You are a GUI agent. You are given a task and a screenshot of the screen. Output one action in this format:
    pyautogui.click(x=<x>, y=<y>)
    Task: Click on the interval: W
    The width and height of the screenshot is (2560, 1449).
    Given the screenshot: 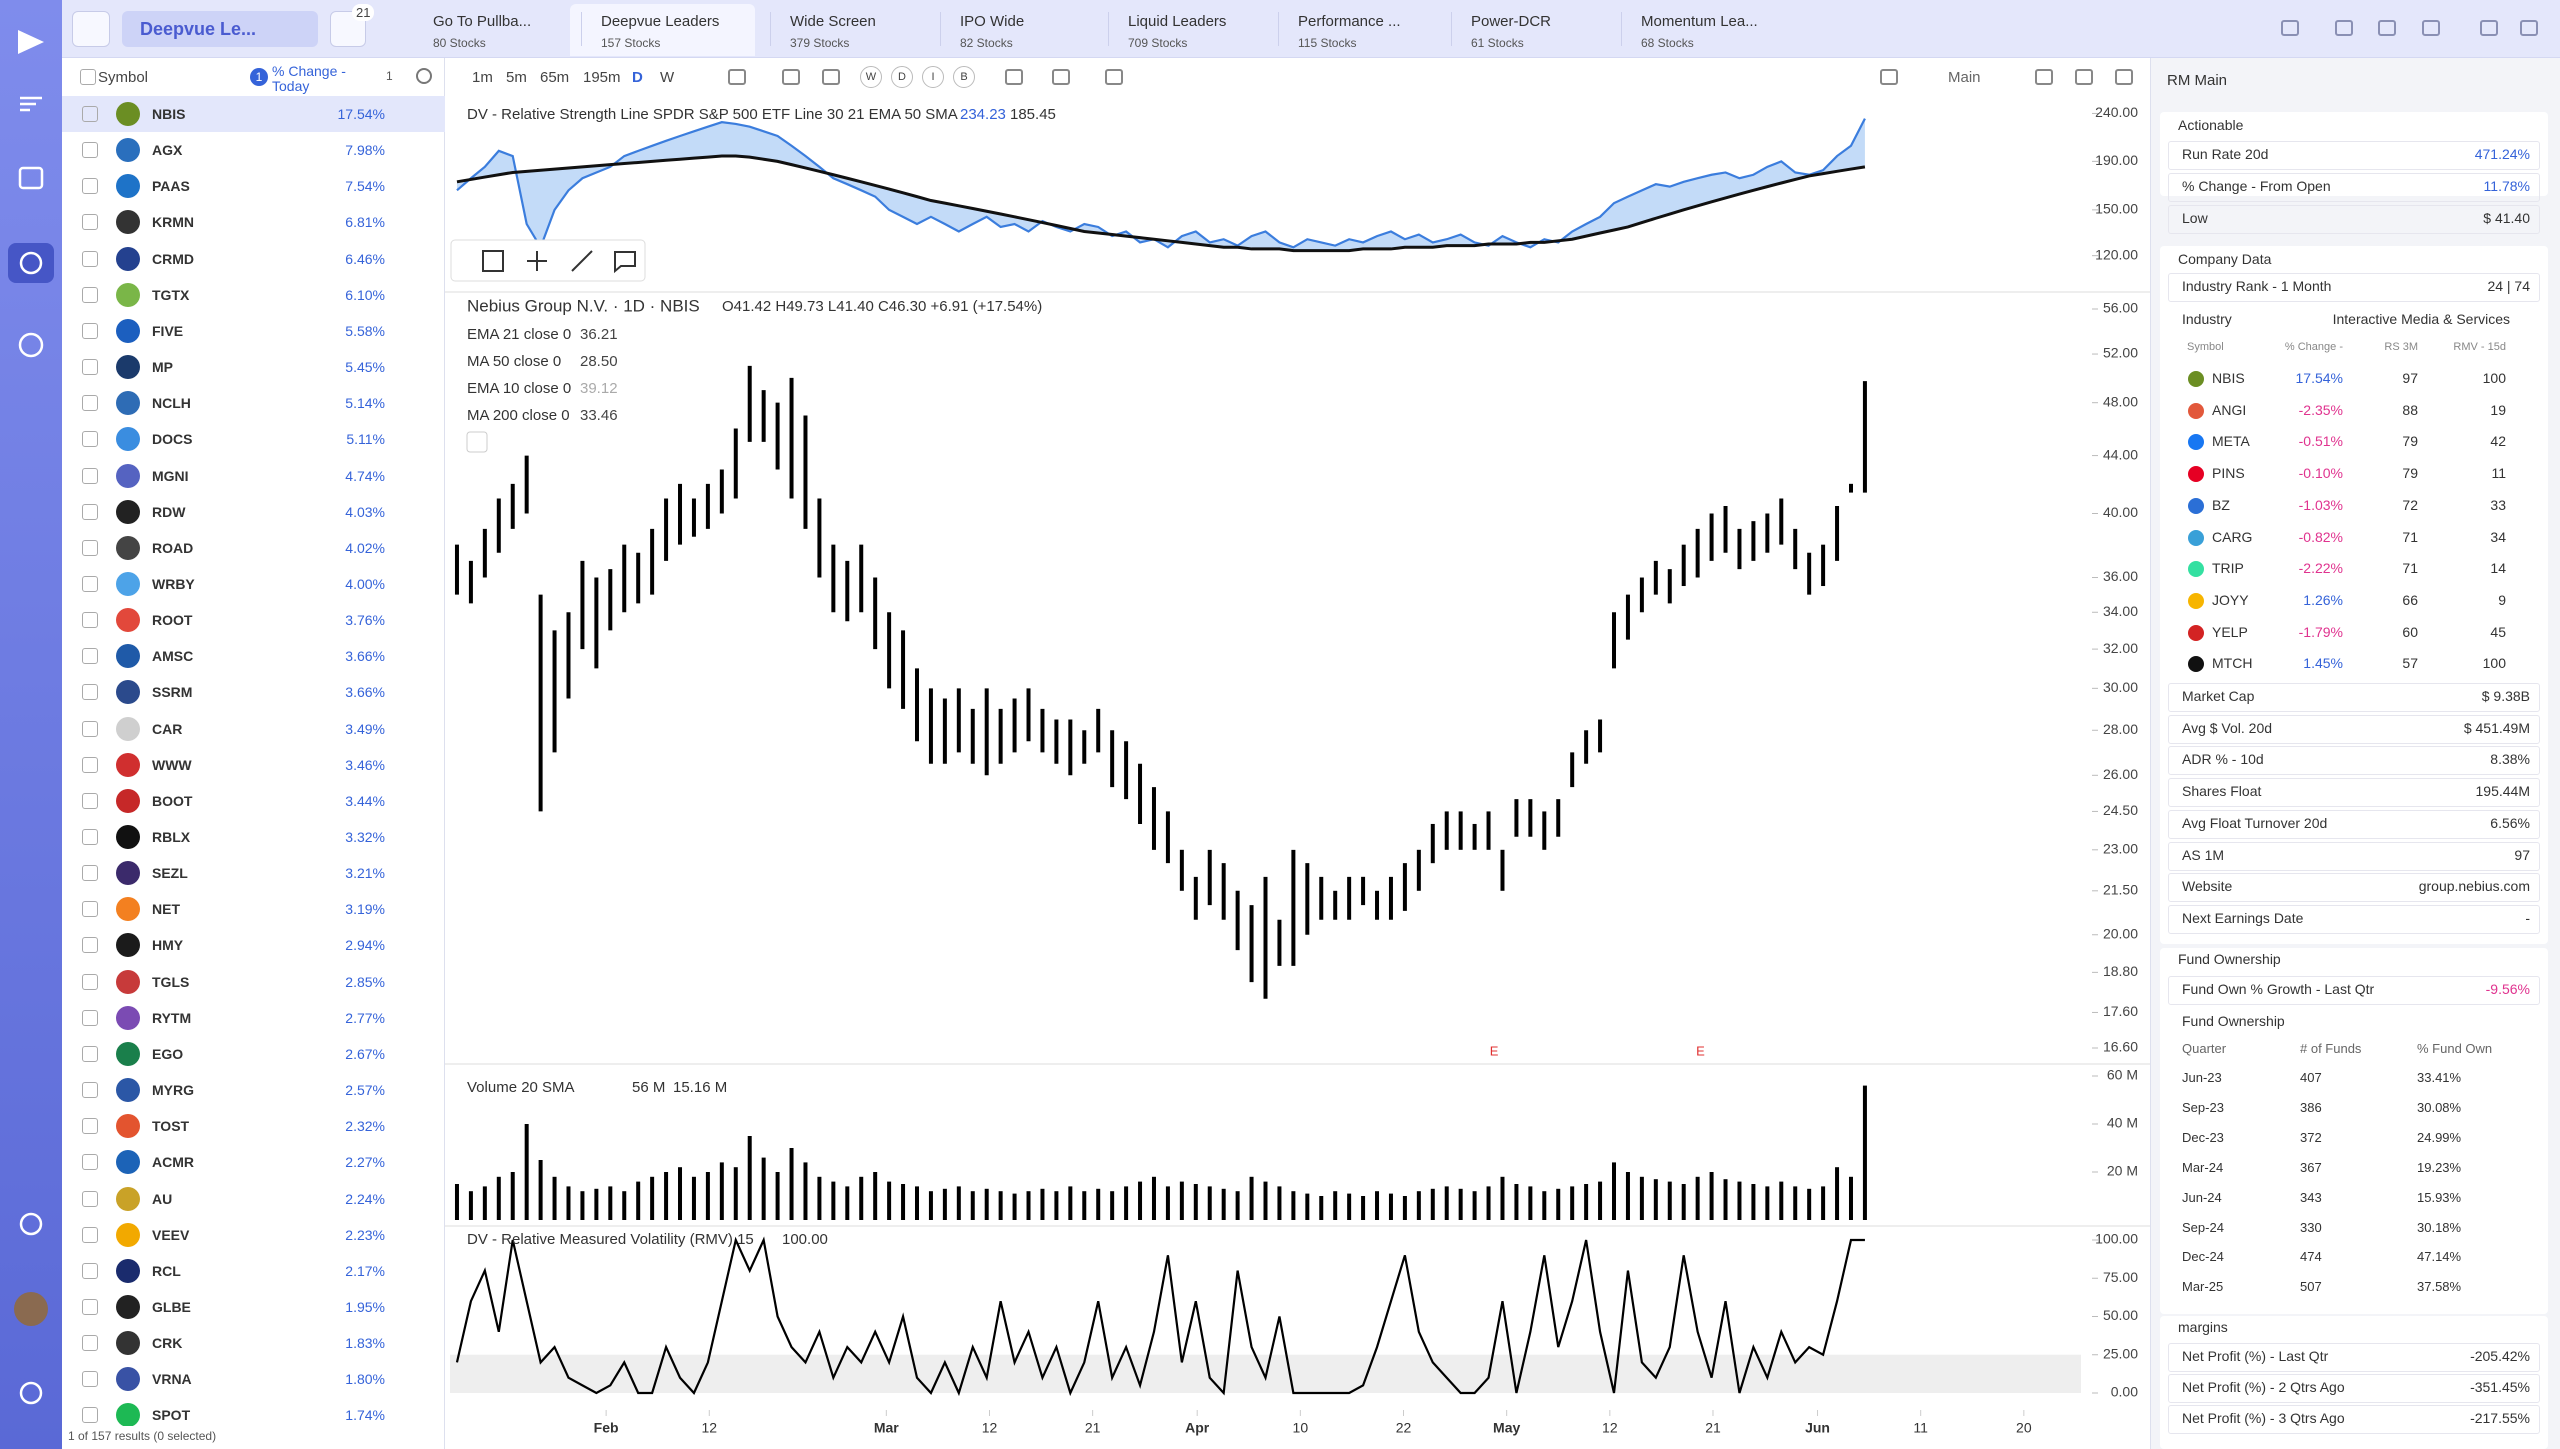 What is the action you would take?
    pyautogui.click(x=667, y=77)
    